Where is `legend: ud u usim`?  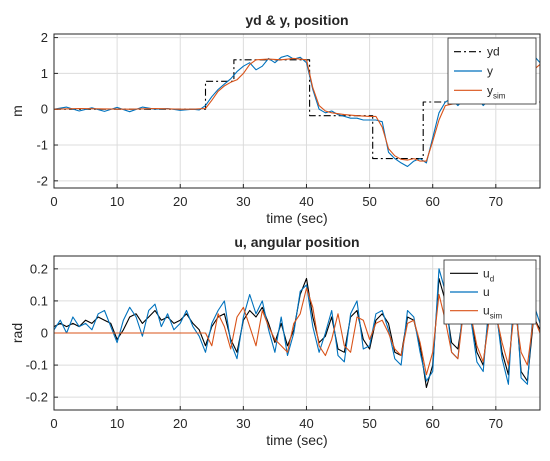
legend: ud u usim is located at coordinates (490, 292).